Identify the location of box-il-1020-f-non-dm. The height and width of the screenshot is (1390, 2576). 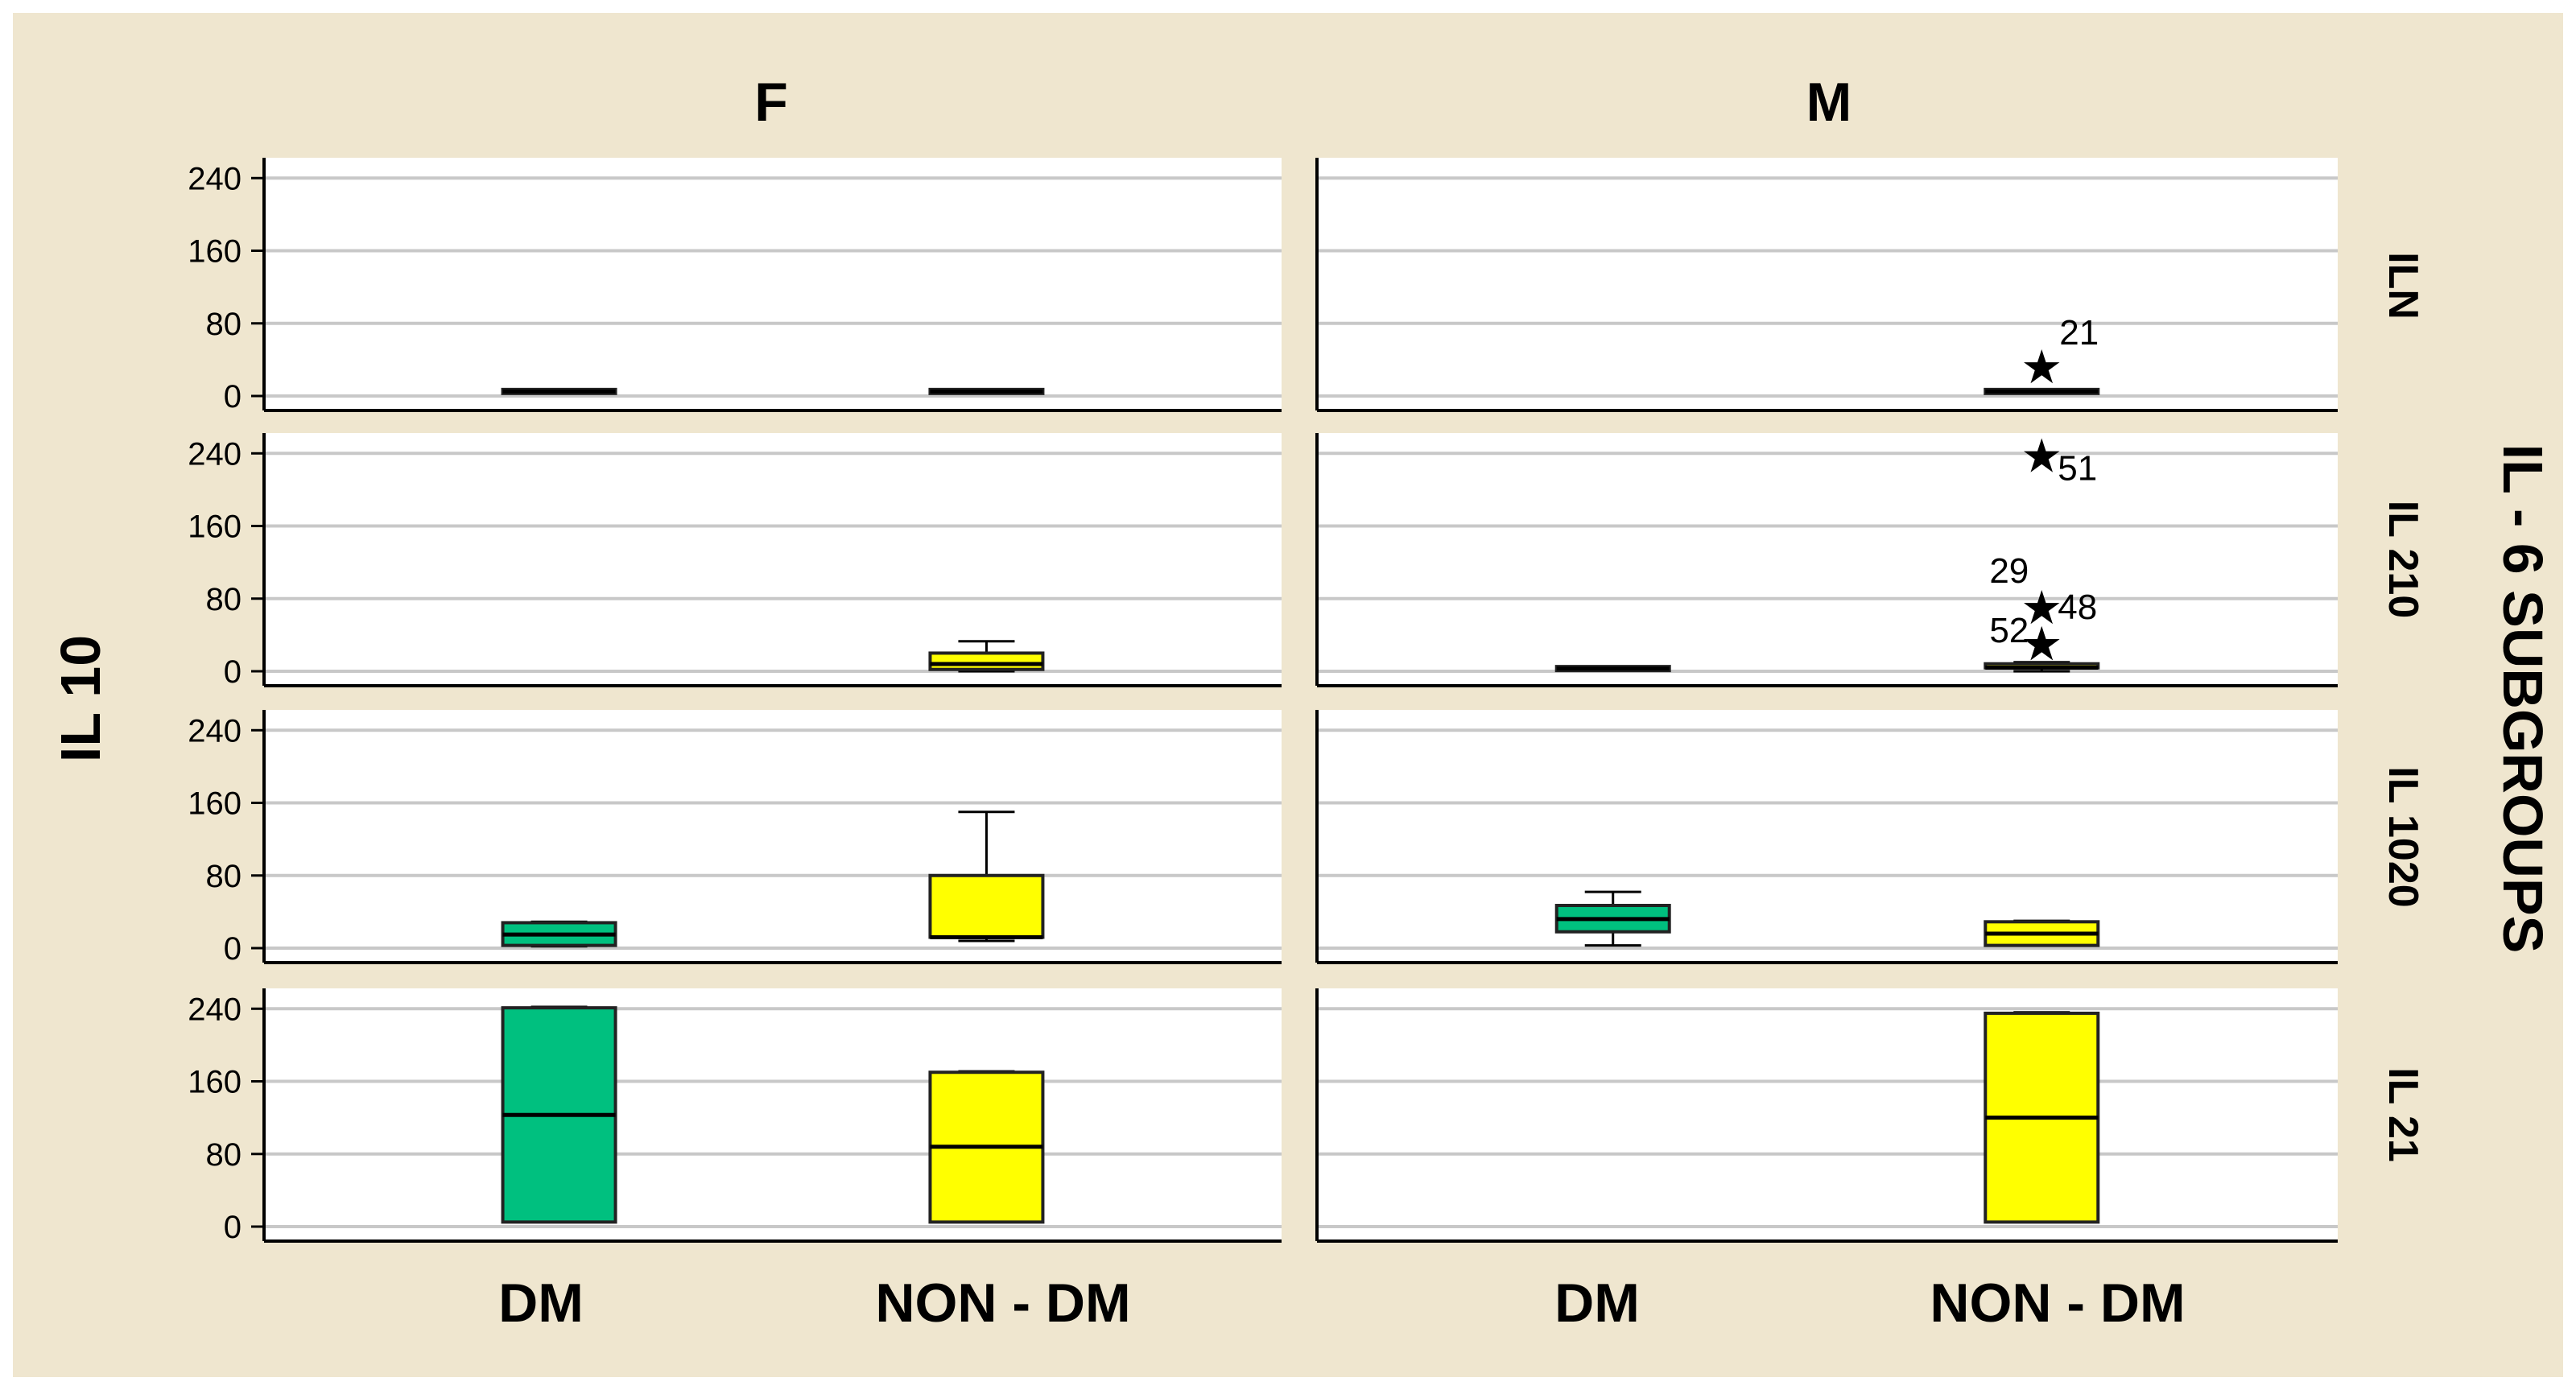
(986, 876).